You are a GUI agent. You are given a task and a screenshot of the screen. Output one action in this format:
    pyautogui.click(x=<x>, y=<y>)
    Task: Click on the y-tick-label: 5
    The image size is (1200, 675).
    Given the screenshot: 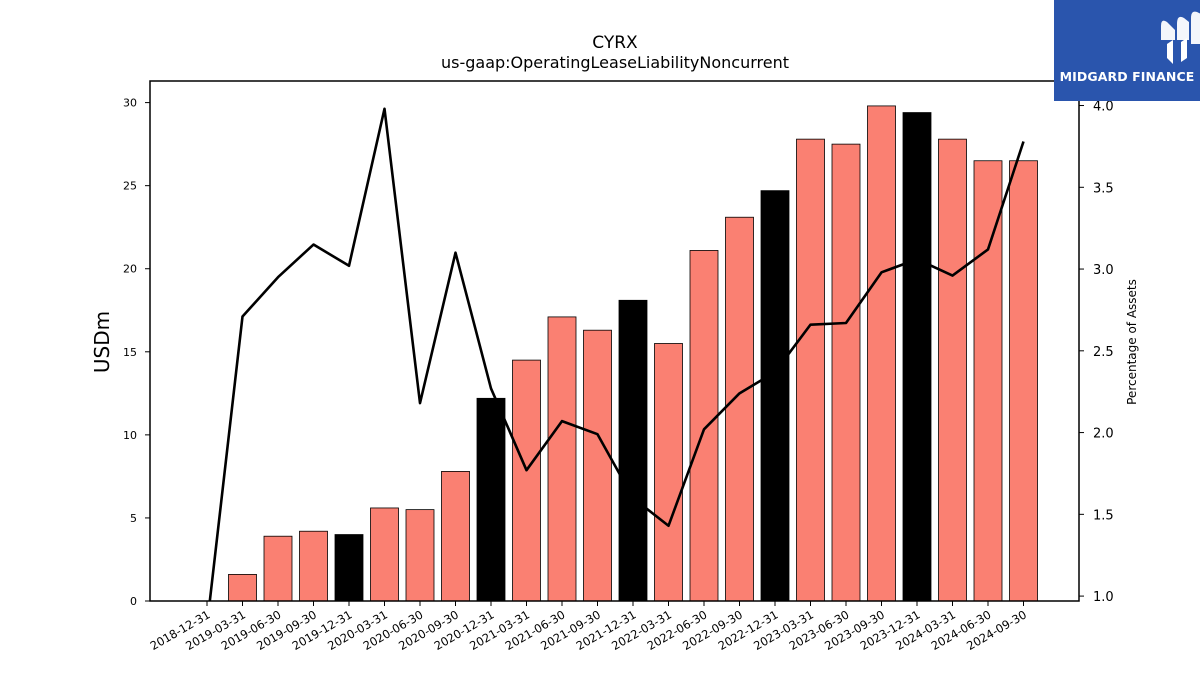 What is the action you would take?
    pyautogui.click(x=133, y=518)
    